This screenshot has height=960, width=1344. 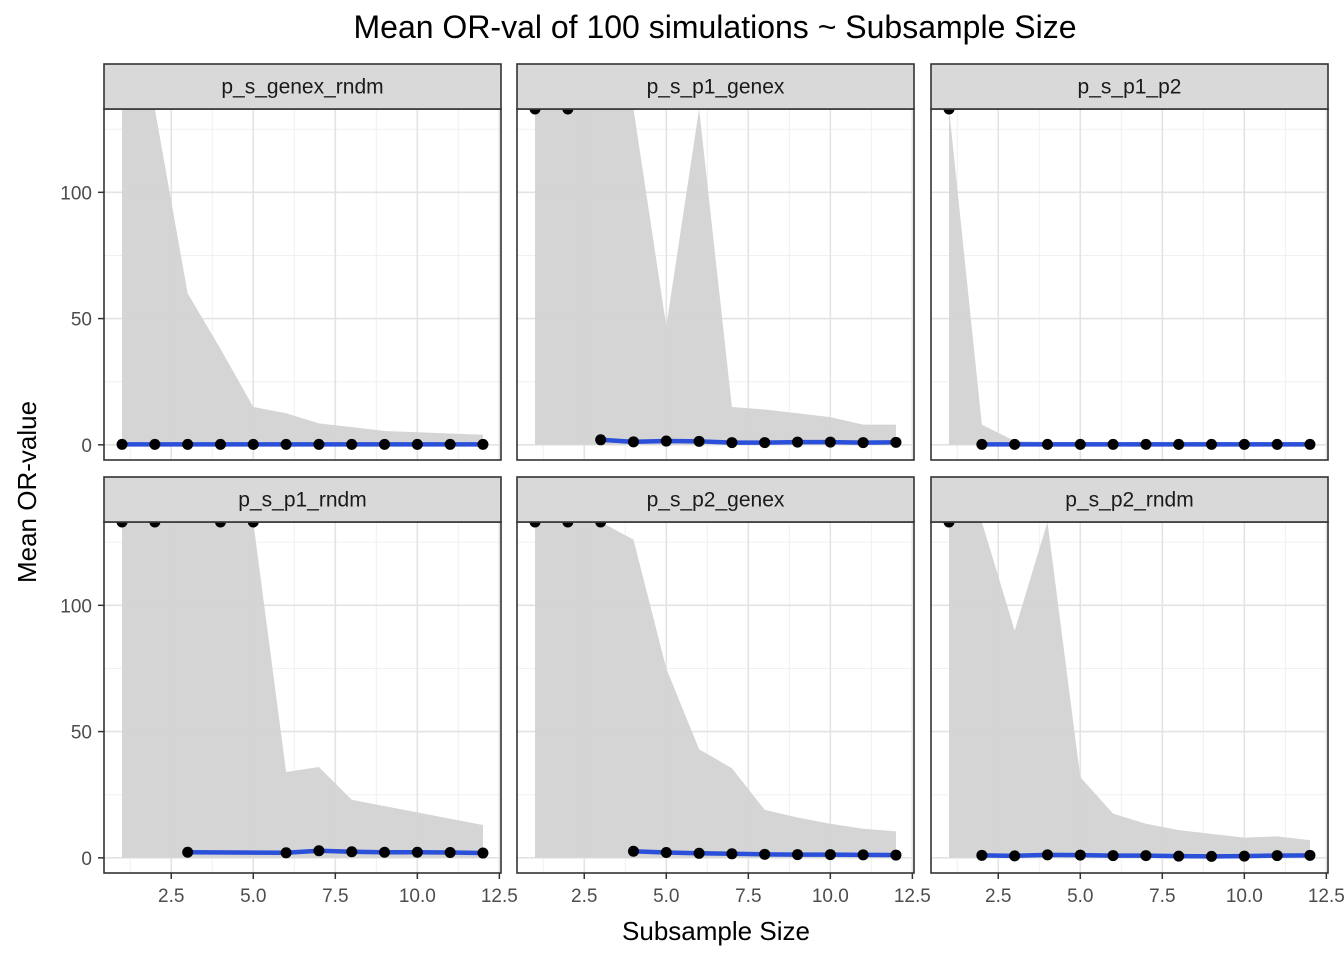 I want to click on panel-p_s_p2_rndm: p_s_p2_rndm 2.5 5.0 7.5 10.0 12.5, so click(x=1137, y=691).